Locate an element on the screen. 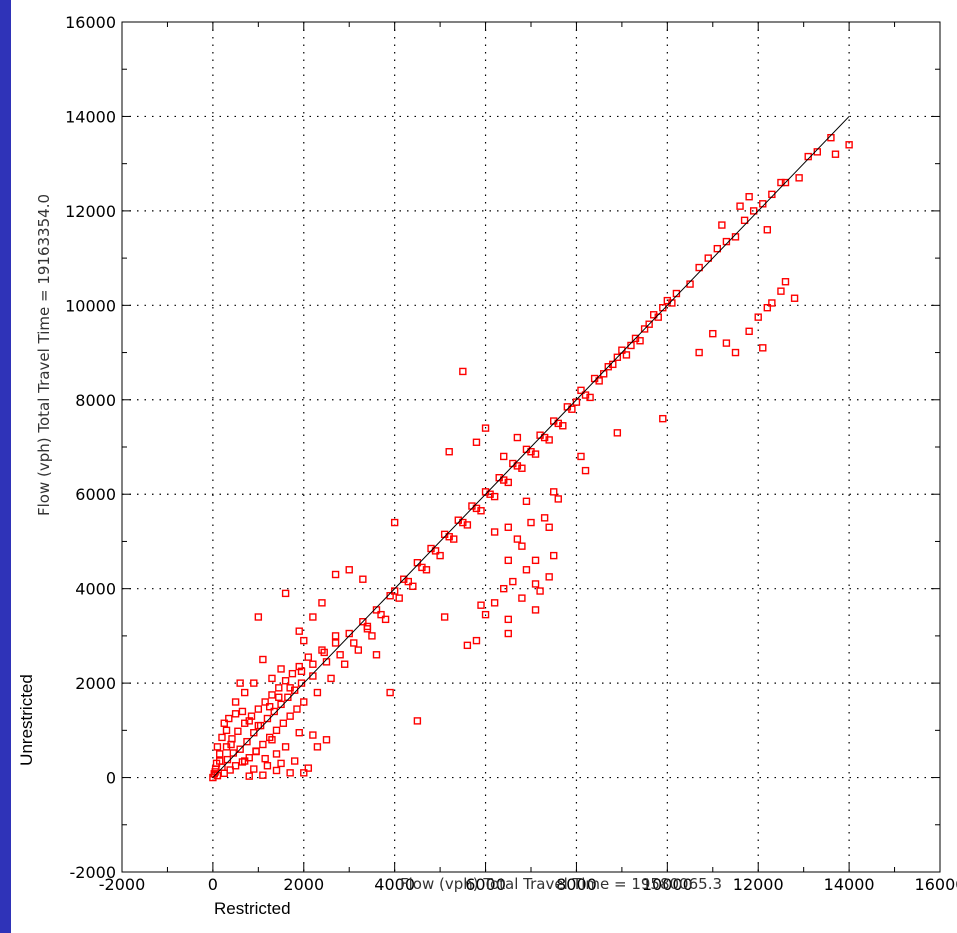  x-tick-label: -2000 is located at coordinates (122, 884).